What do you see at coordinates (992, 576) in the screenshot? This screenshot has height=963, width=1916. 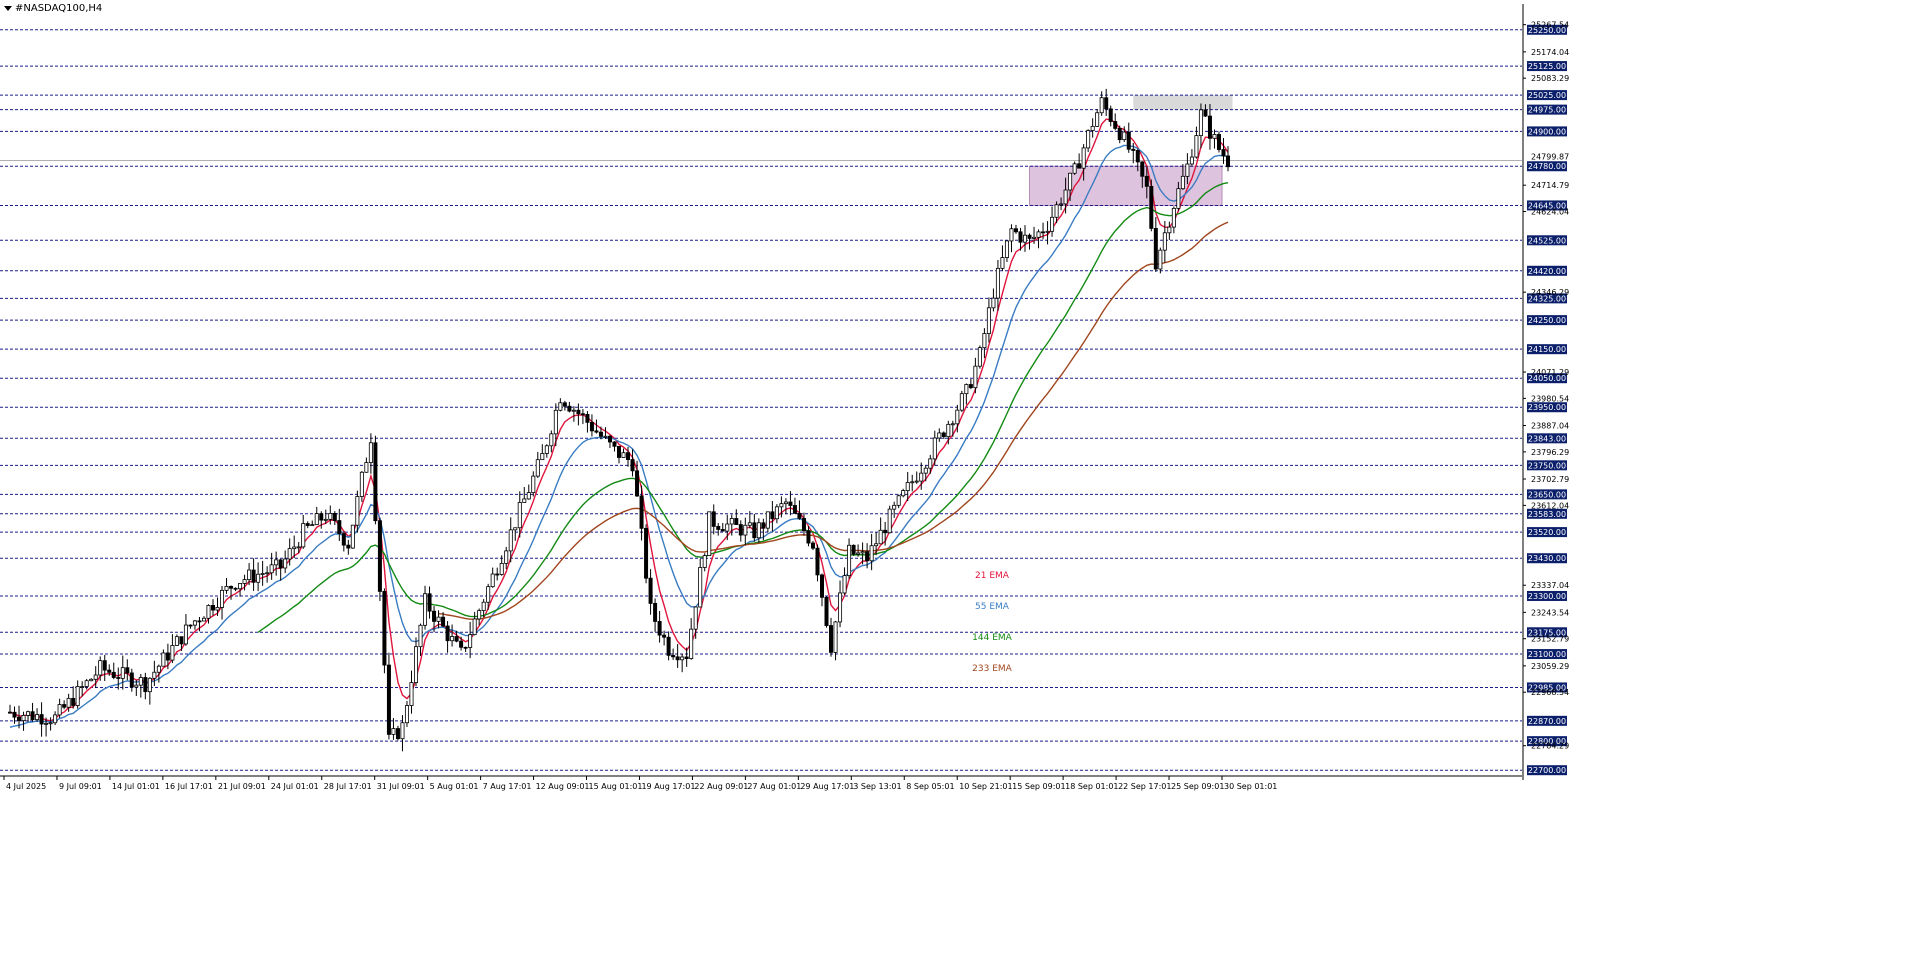 I see `legend-21-ema: 21 EMA` at bounding box center [992, 576].